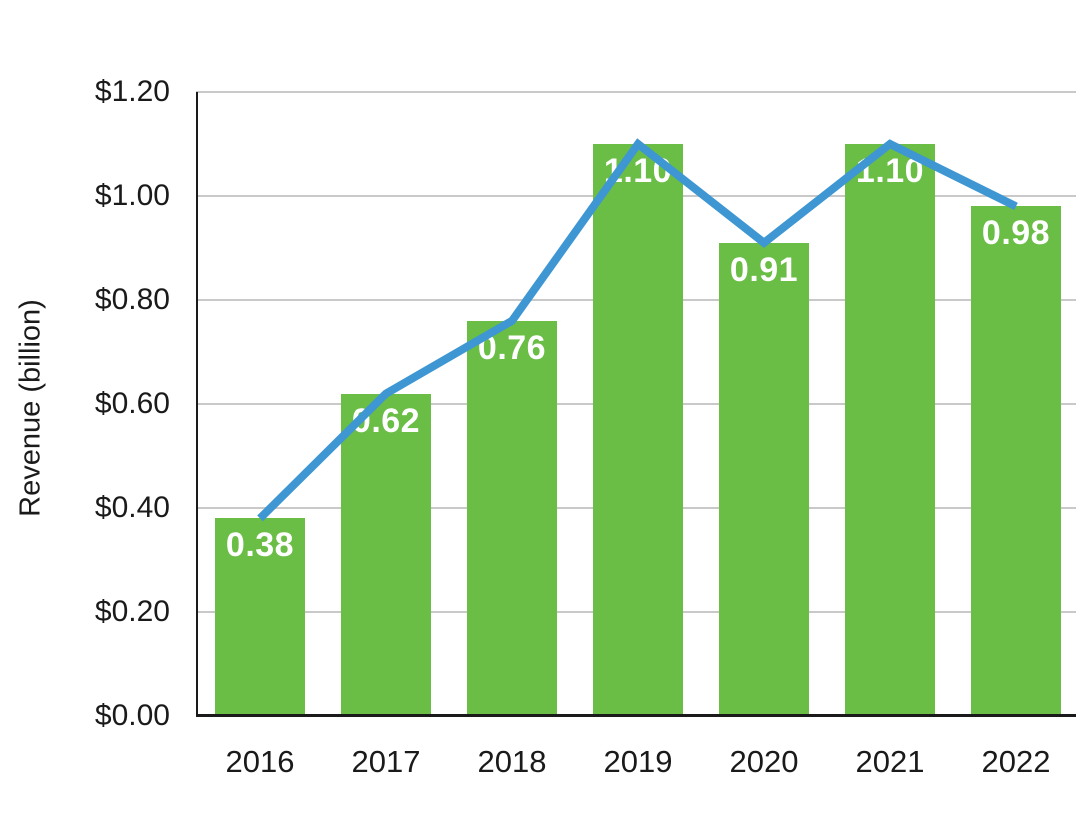 This screenshot has height=835, width=1090. What do you see at coordinates (636, 92) in the screenshot?
I see `gridline` at bounding box center [636, 92].